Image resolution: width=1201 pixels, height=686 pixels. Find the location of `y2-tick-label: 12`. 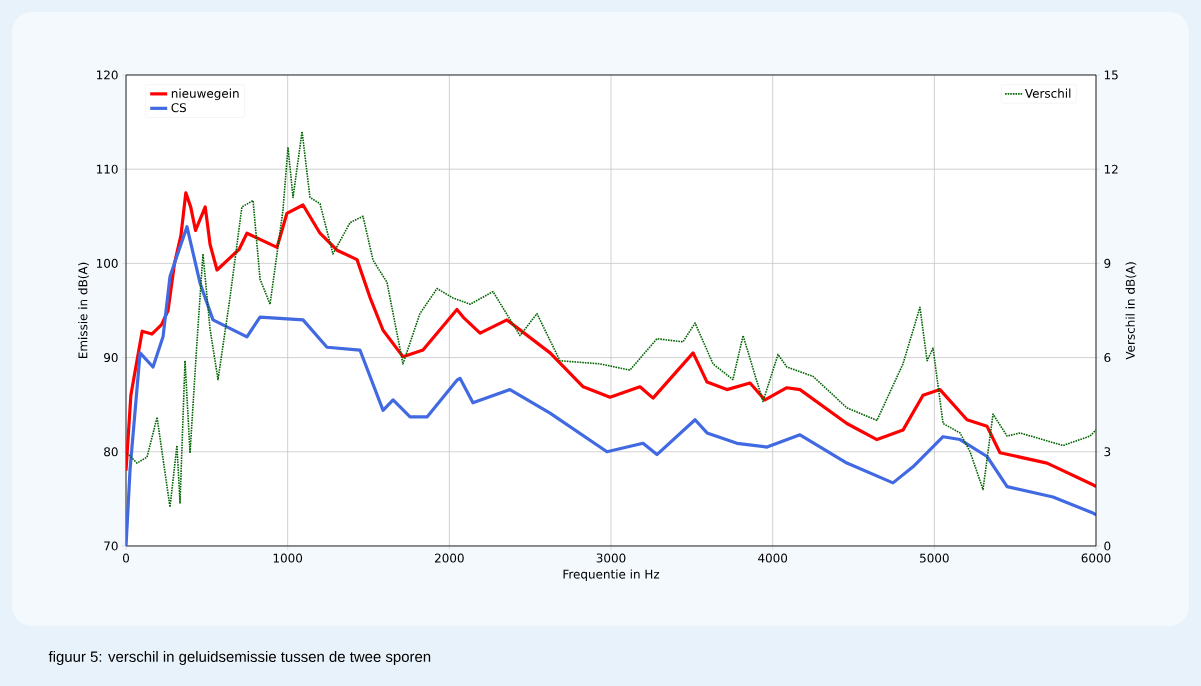

y2-tick-label: 12 is located at coordinates (1111, 169).